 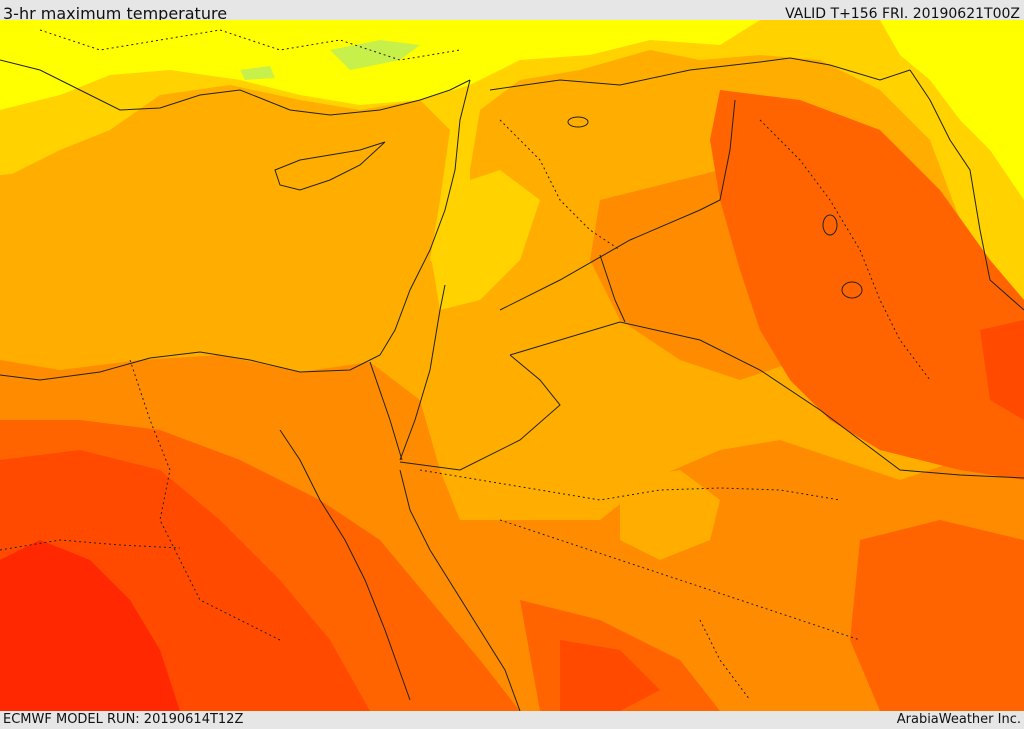 What do you see at coordinates (386, 411) in the screenshot?
I see `border-sinai` at bounding box center [386, 411].